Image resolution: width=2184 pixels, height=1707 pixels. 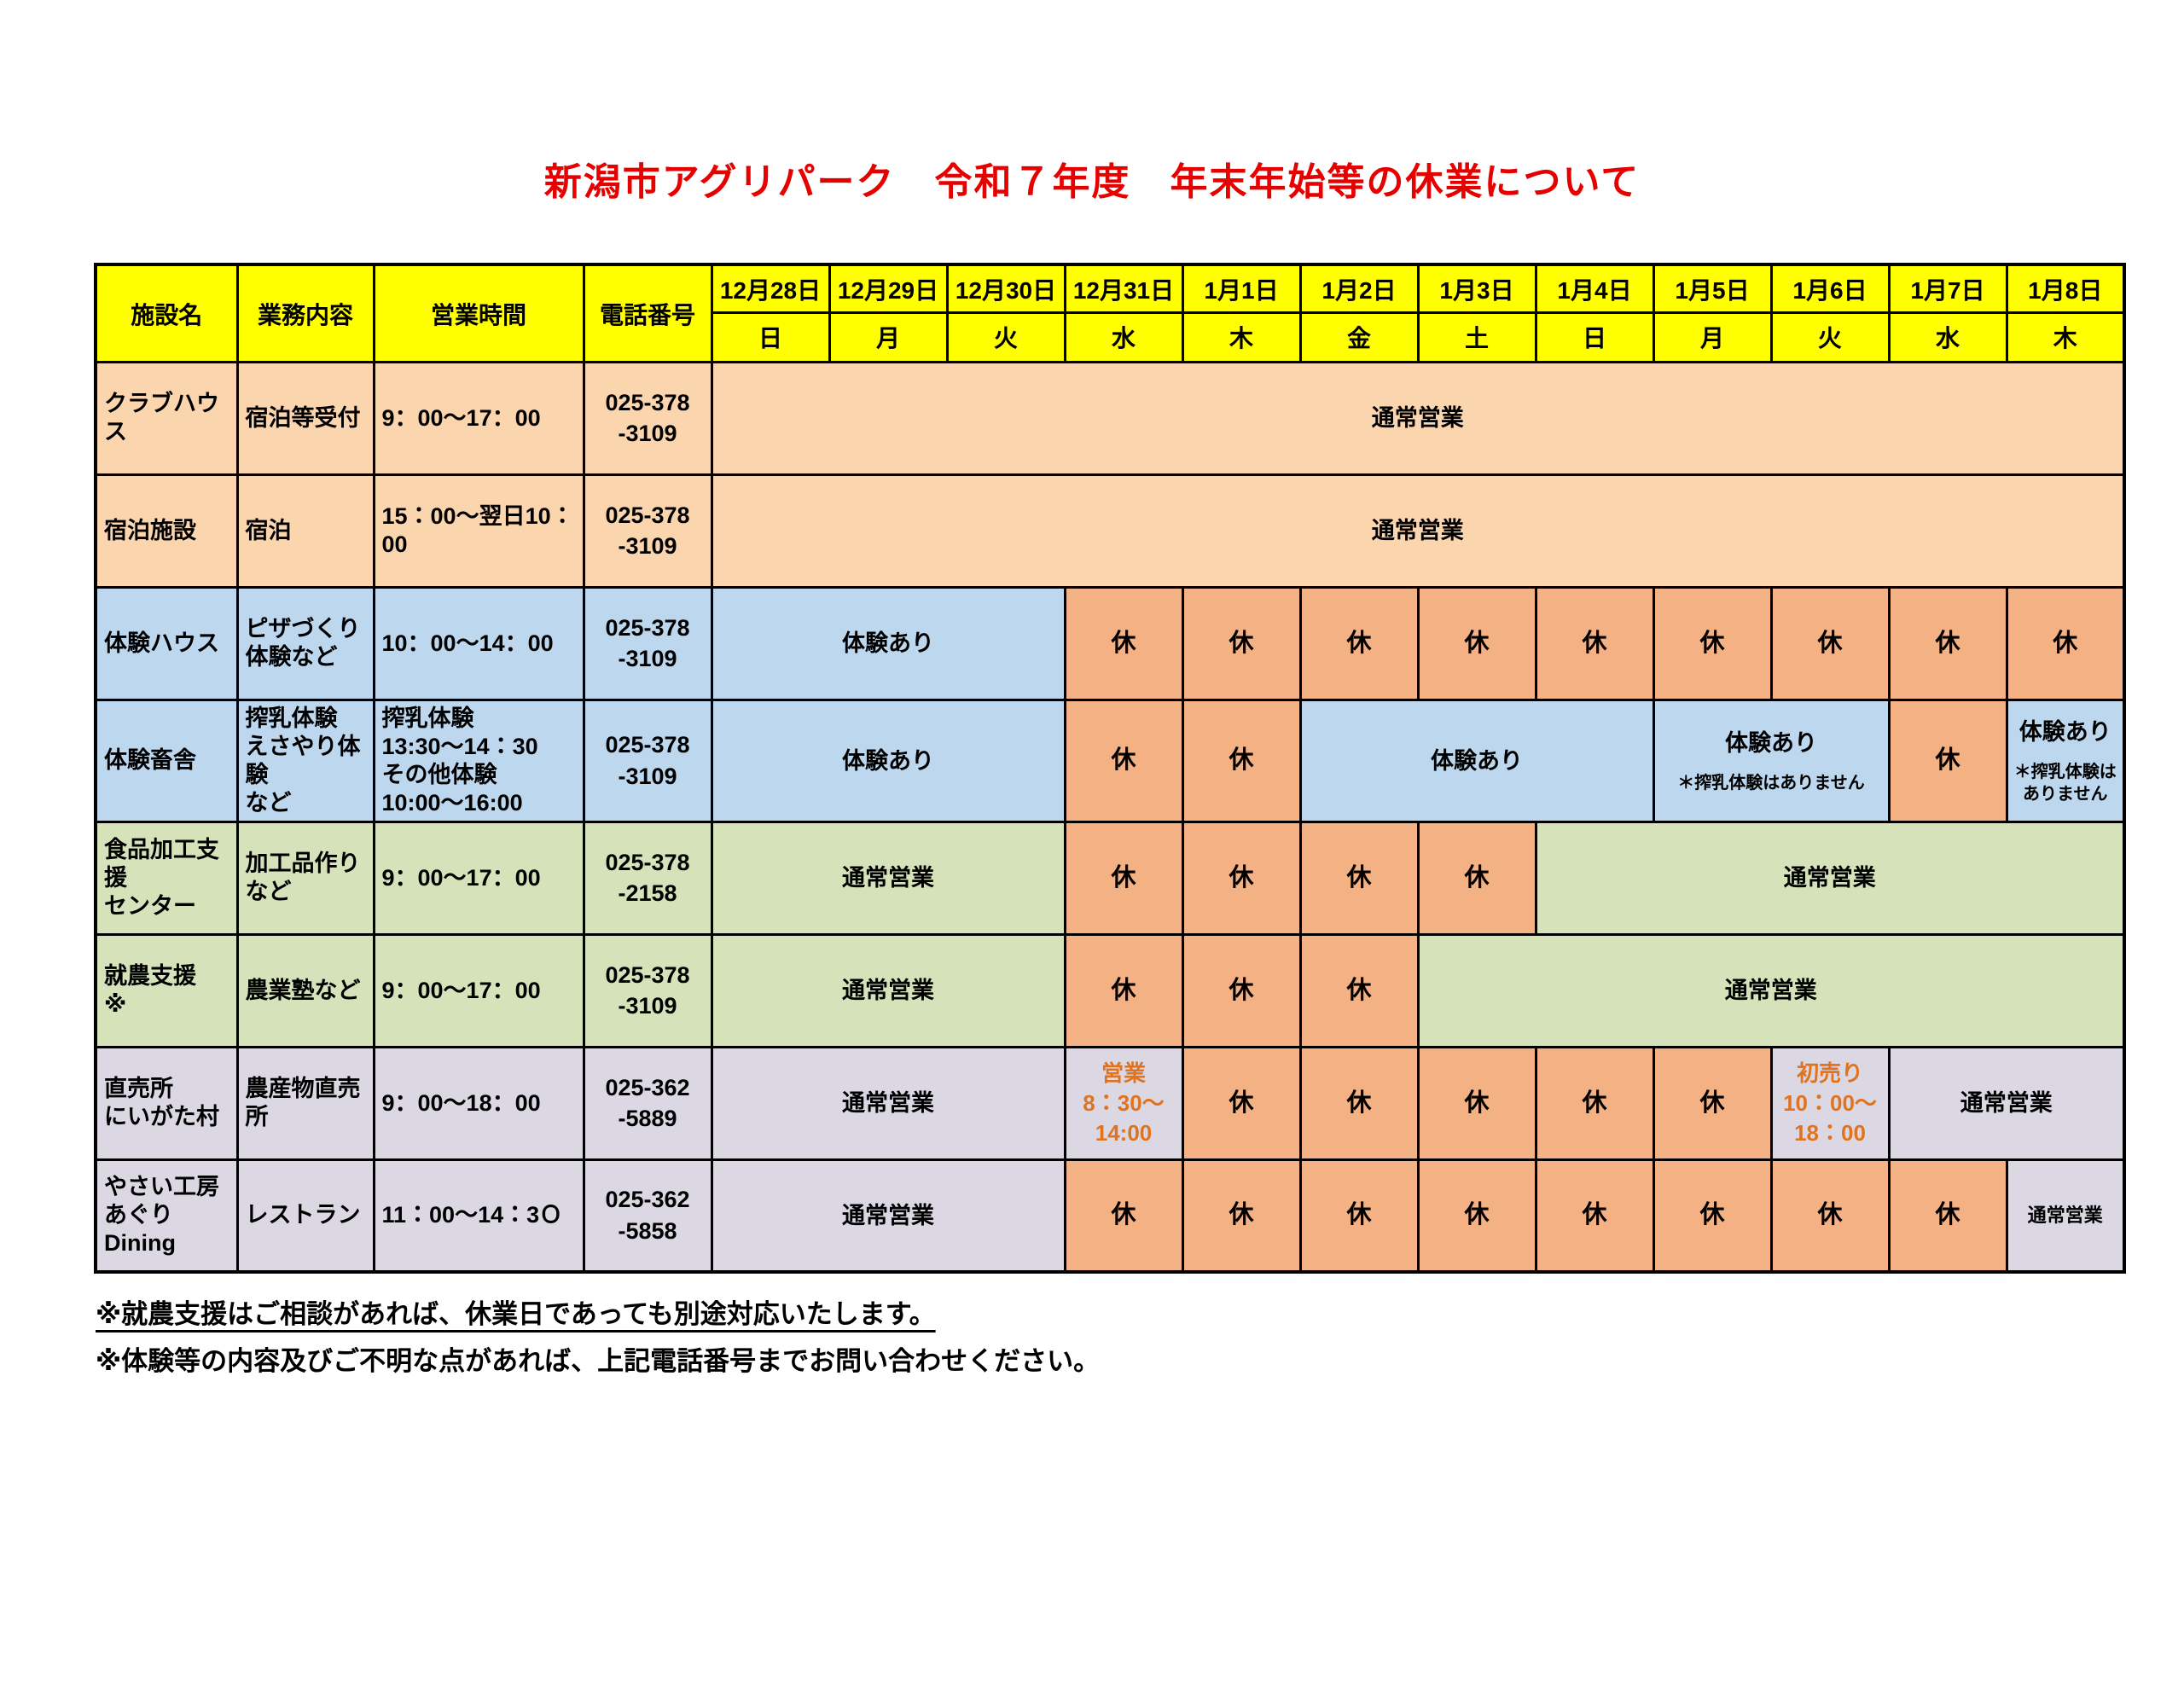 What do you see at coordinates (305, 643) in the screenshot?
I see `business-cell: ピザづくり 体験など` at bounding box center [305, 643].